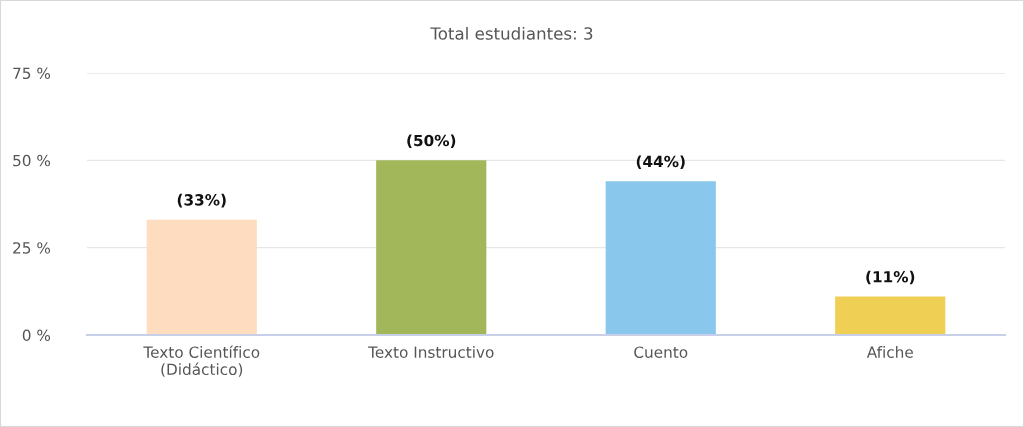 The height and width of the screenshot is (427, 1024). I want to click on x-tick-label: Cuento, so click(661, 352).